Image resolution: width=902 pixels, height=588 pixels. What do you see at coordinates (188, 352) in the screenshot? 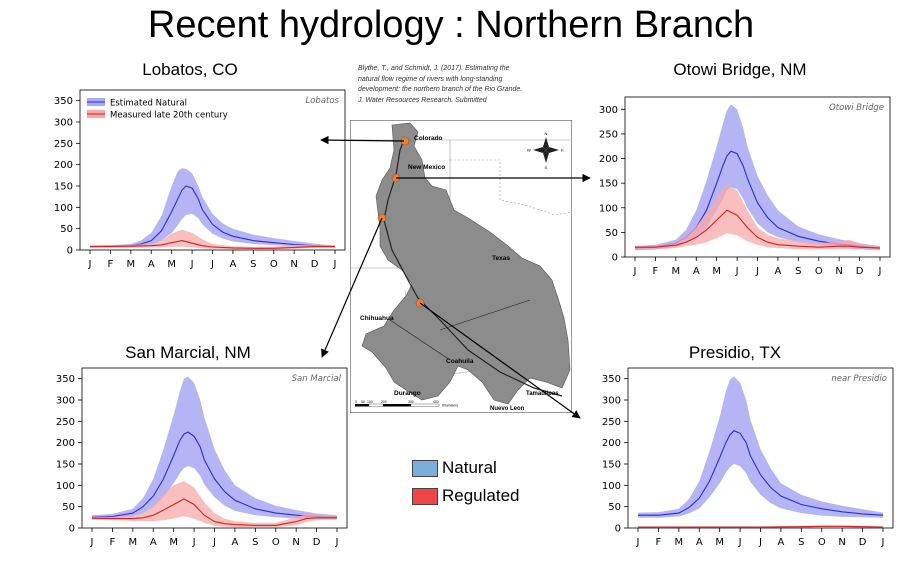
I see `station-title-san-marcial: San Marcial, NM` at bounding box center [188, 352].